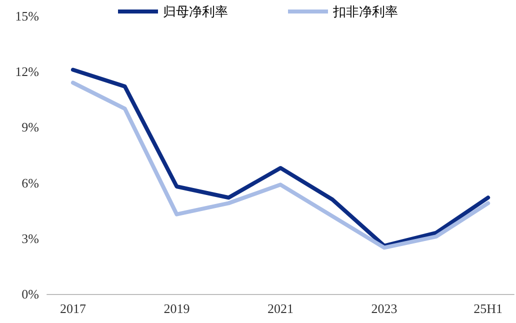 The image size is (516, 323). What do you see at coordinates (27, 16) in the screenshot?
I see `y-tick-label: 15%` at bounding box center [27, 16].